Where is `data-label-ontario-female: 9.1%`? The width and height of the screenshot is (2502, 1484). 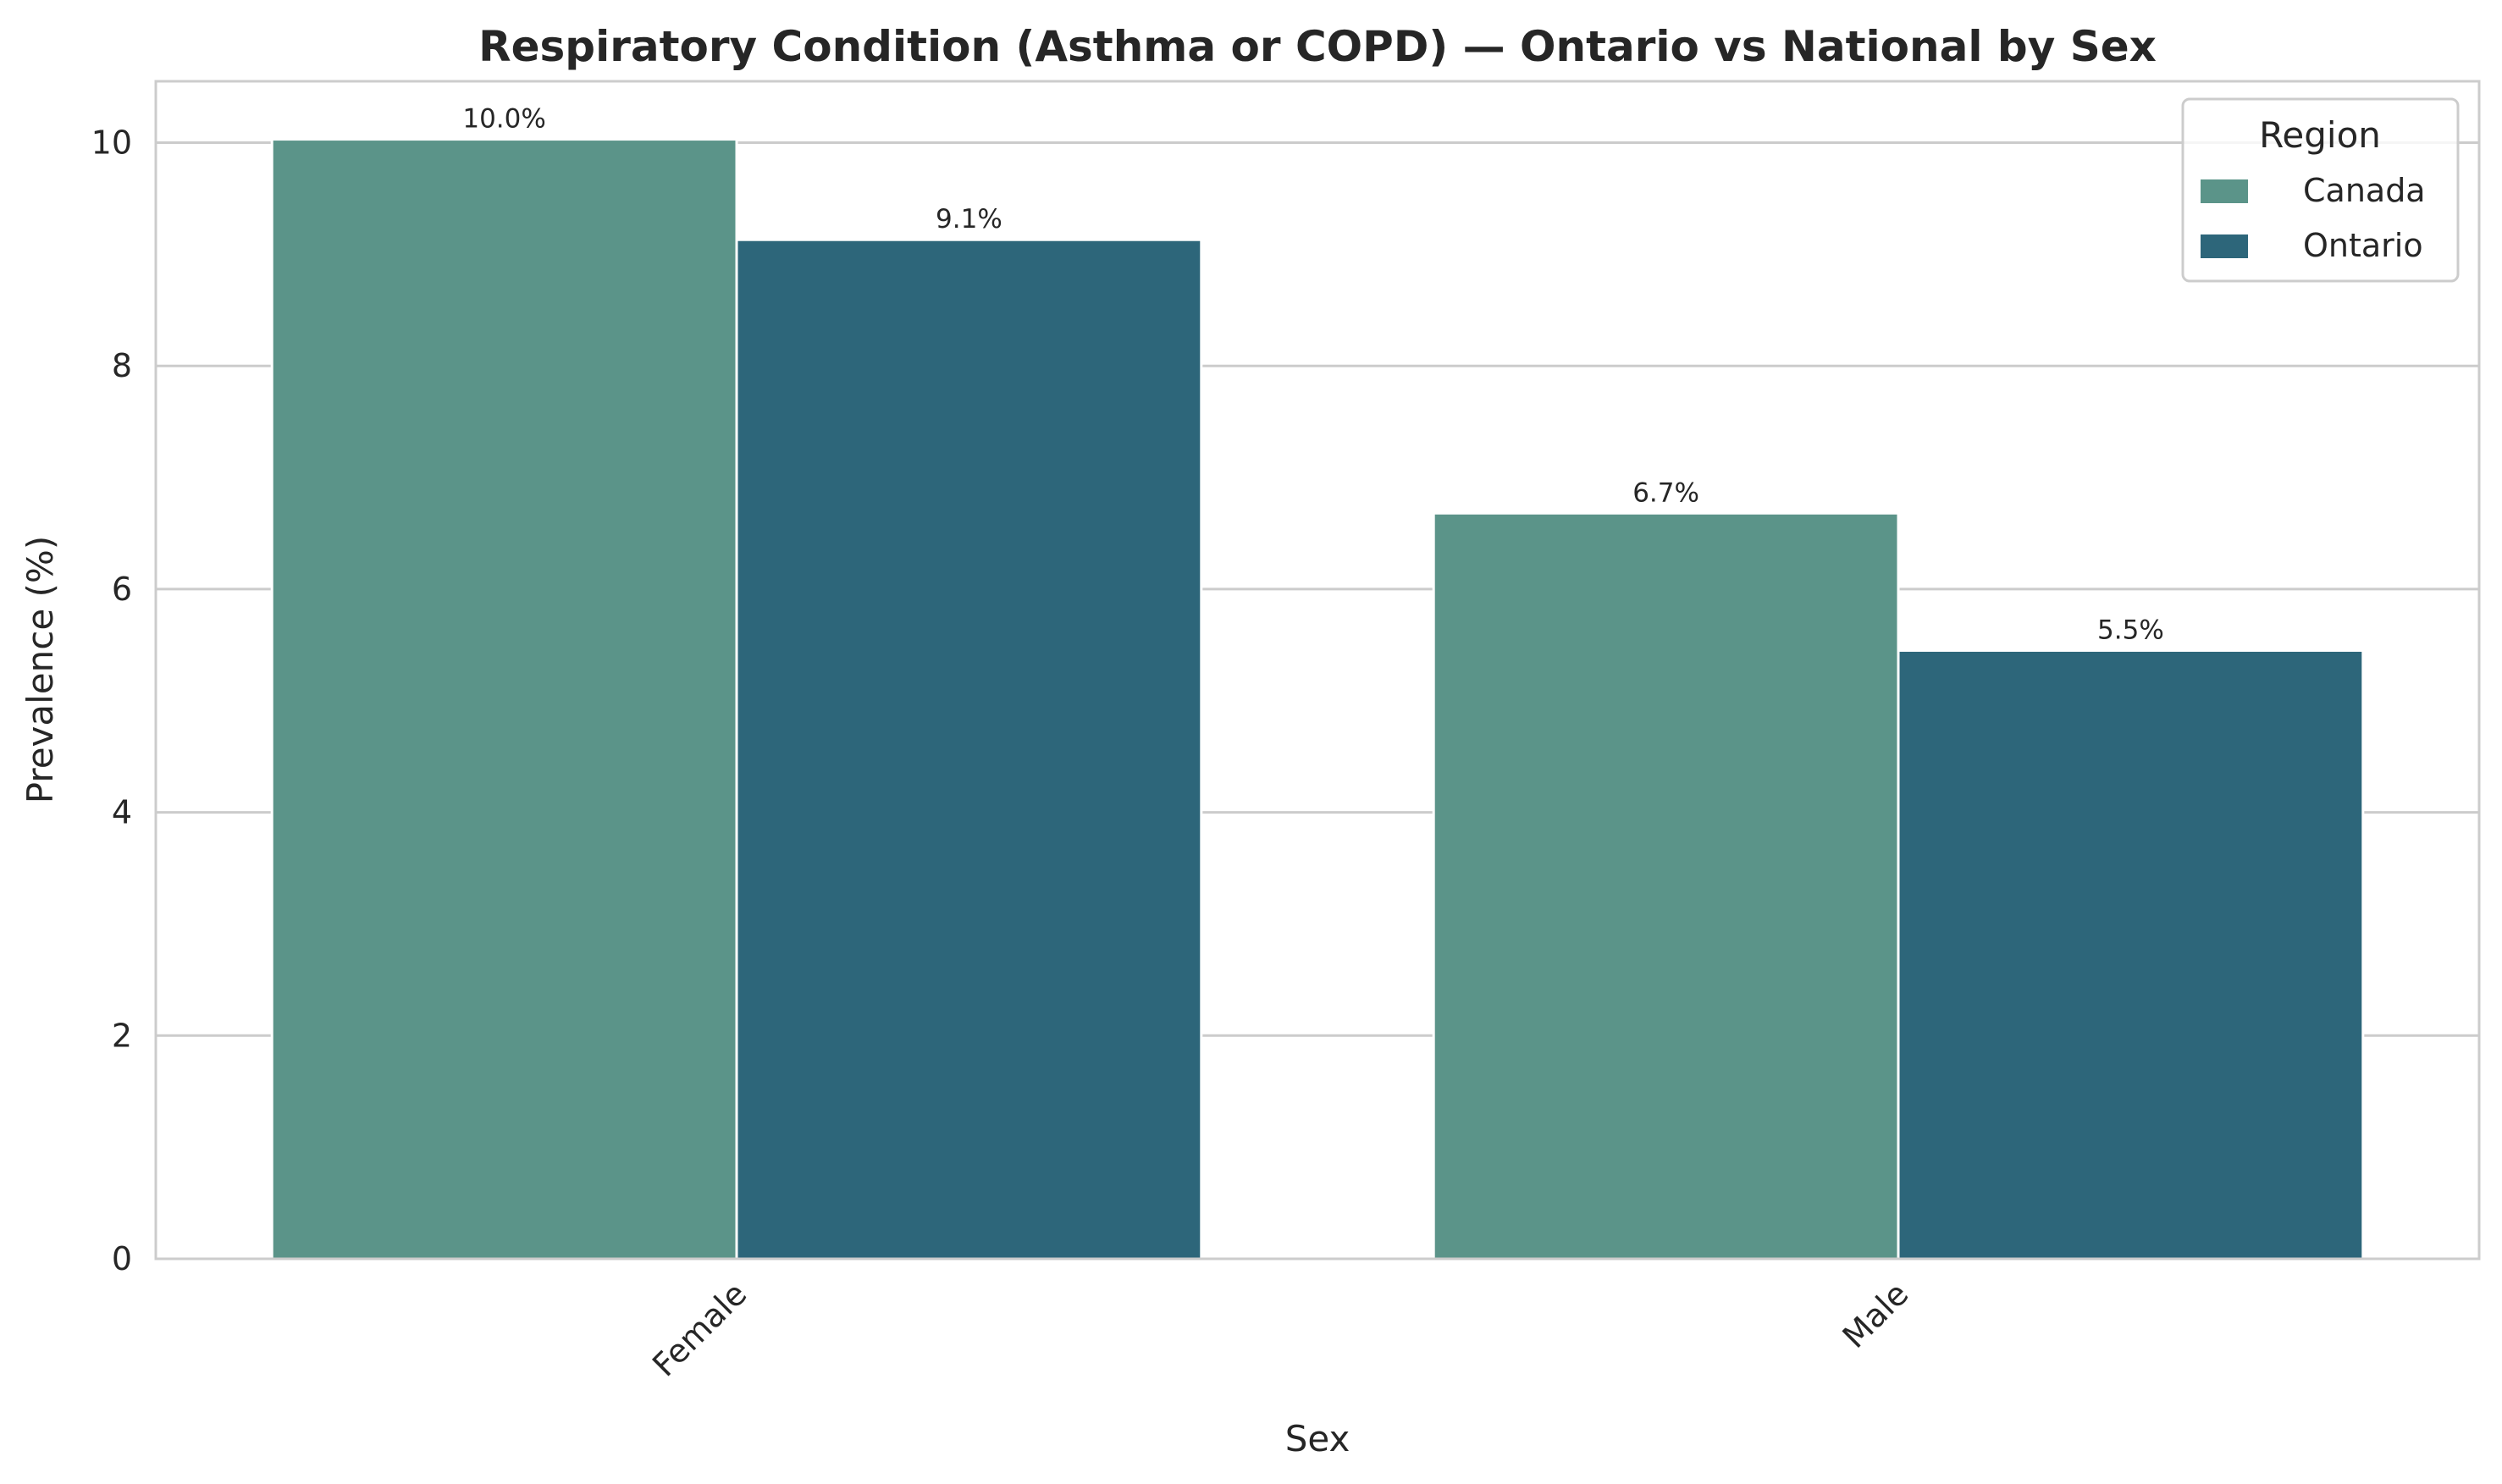 data-label-ontario-female: 9.1% is located at coordinates (969, 219).